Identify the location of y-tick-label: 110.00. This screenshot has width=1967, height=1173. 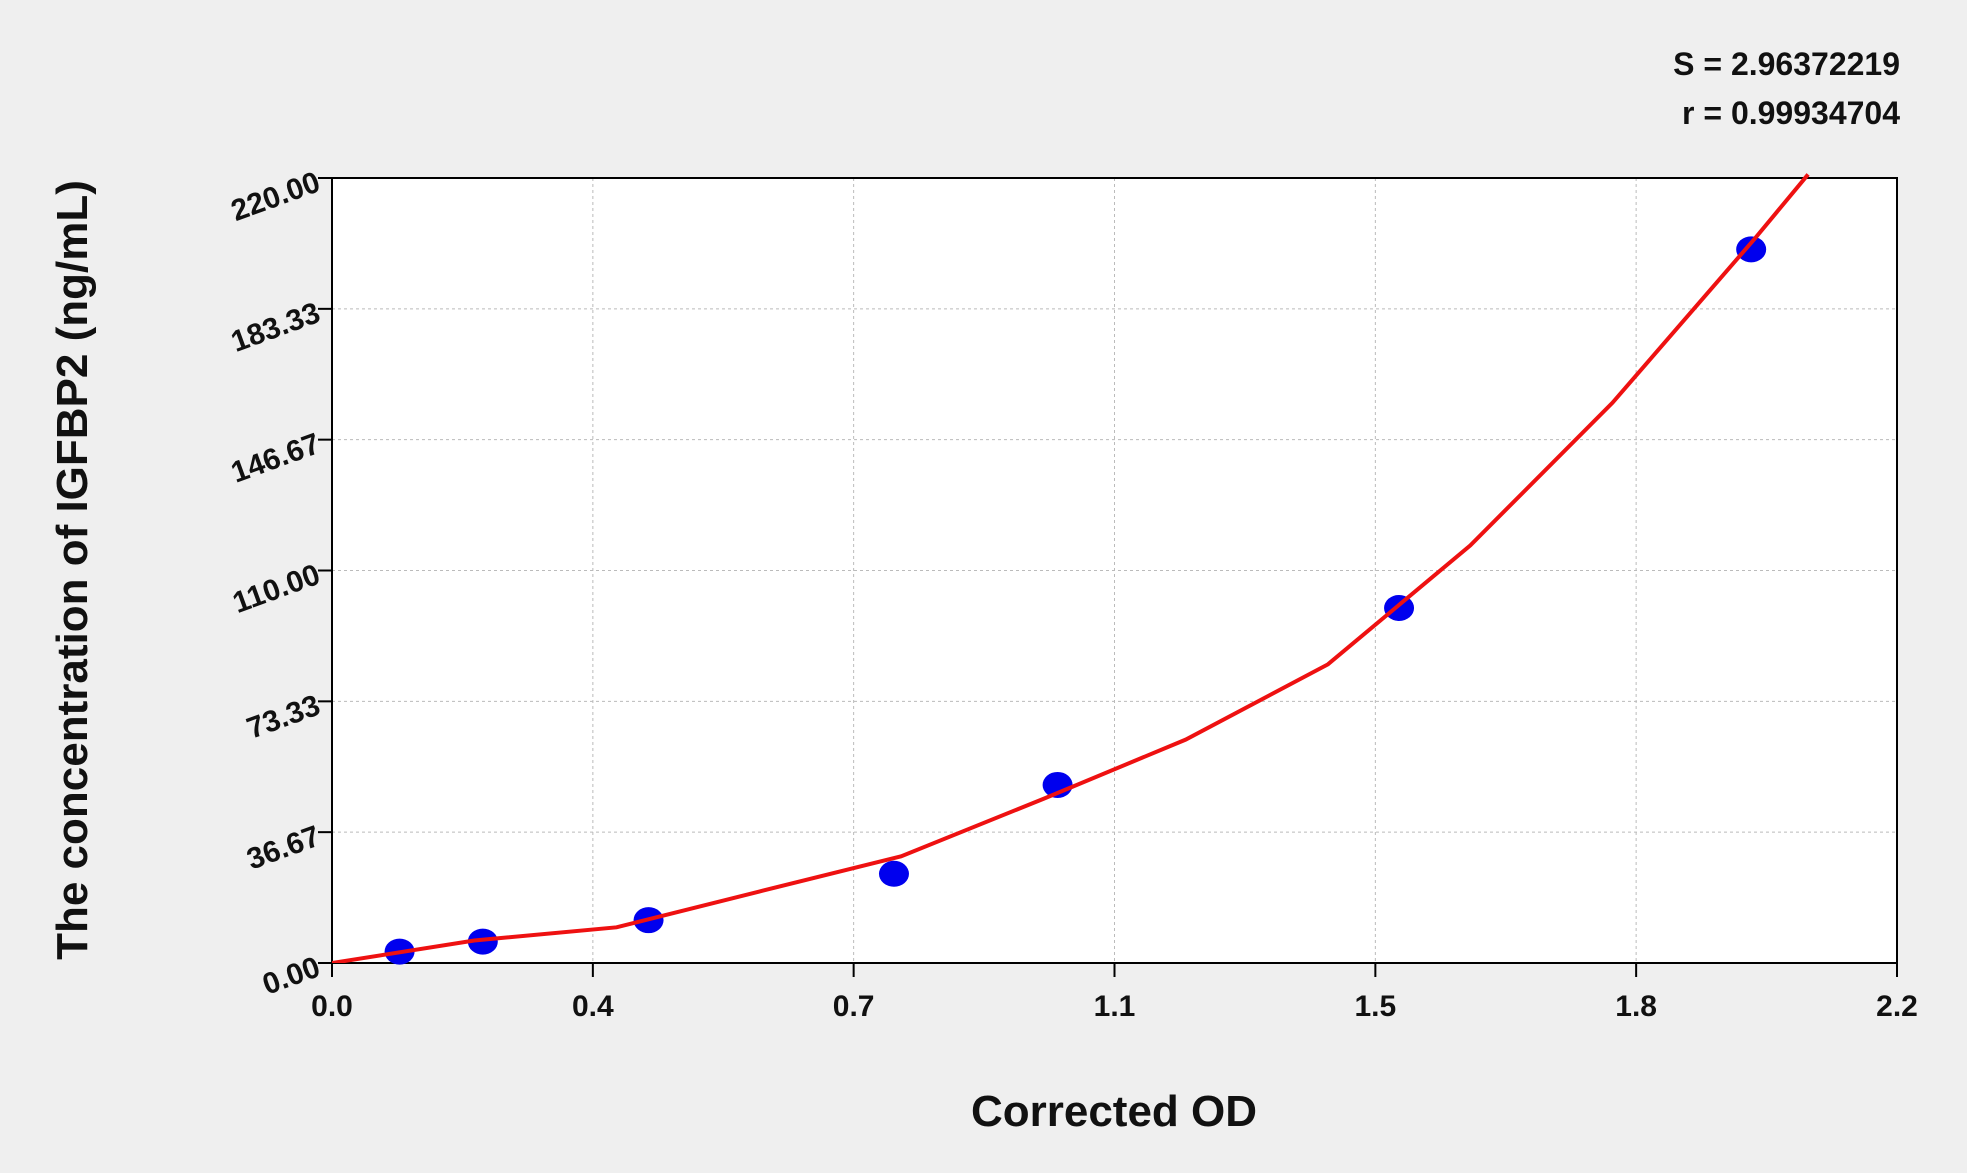
(276, 589).